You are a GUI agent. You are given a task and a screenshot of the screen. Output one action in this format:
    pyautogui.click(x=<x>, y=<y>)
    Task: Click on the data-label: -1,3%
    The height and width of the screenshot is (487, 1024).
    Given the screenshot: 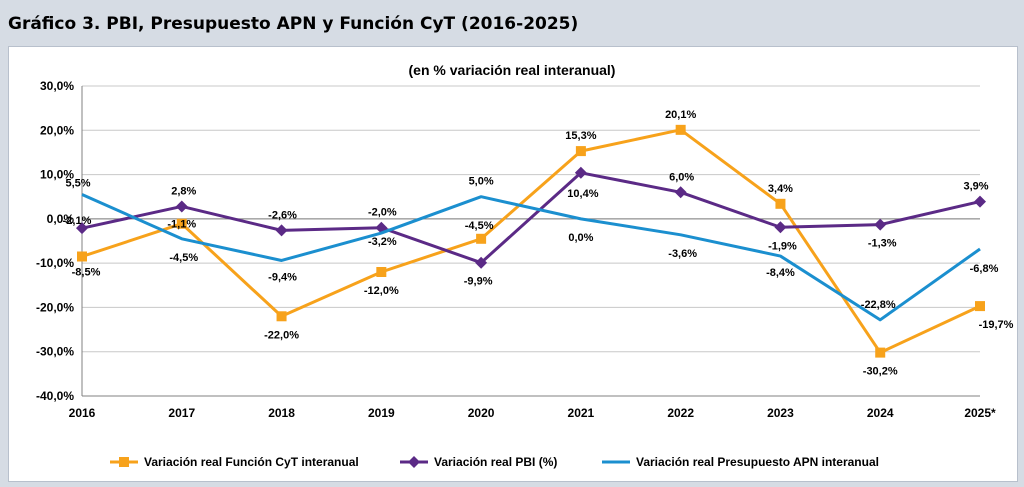 What is the action you would take?
    pyautogui.click(x=882, y=244)
    